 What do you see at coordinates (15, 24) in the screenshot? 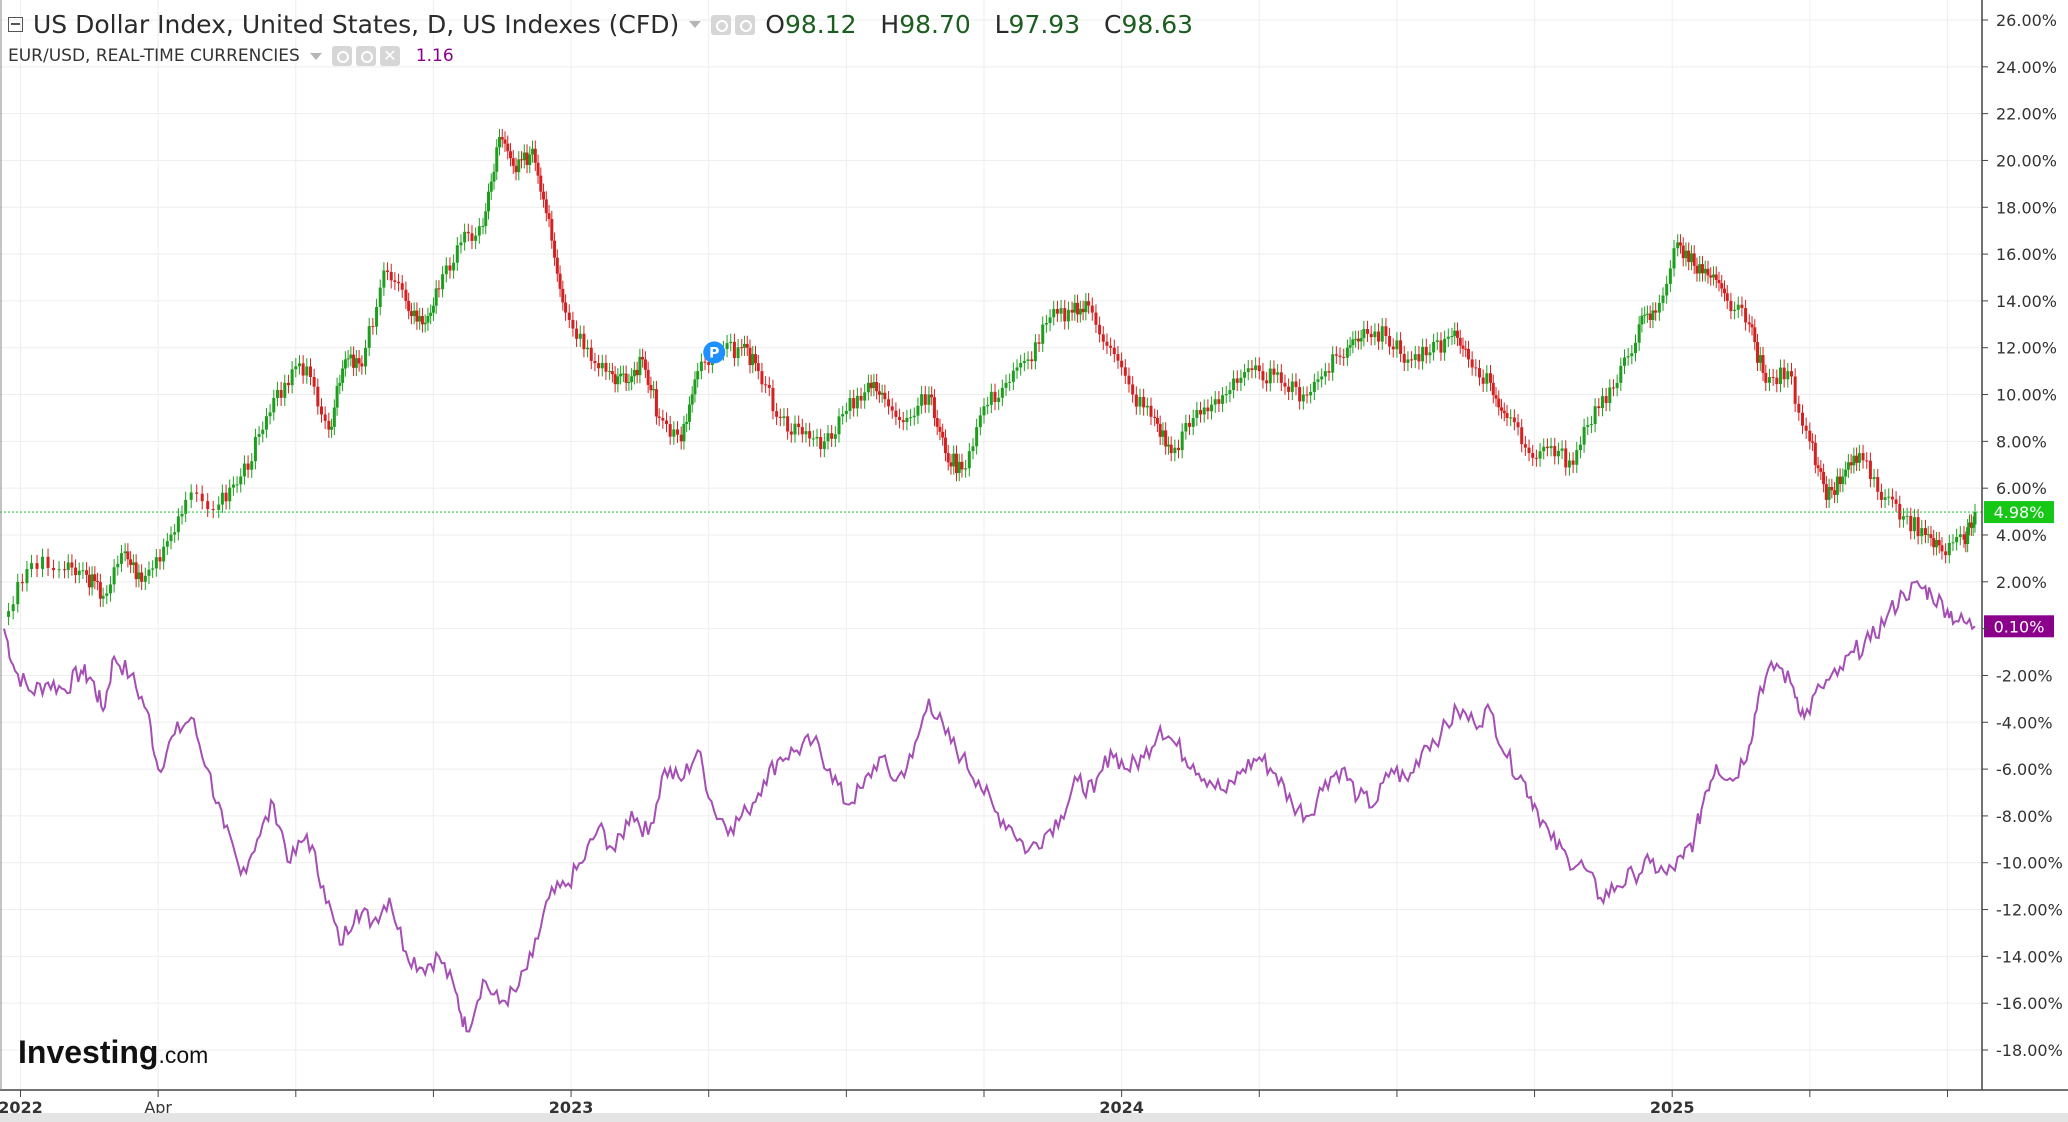
I see `collapse-icon` at bounding box center [15, 24].